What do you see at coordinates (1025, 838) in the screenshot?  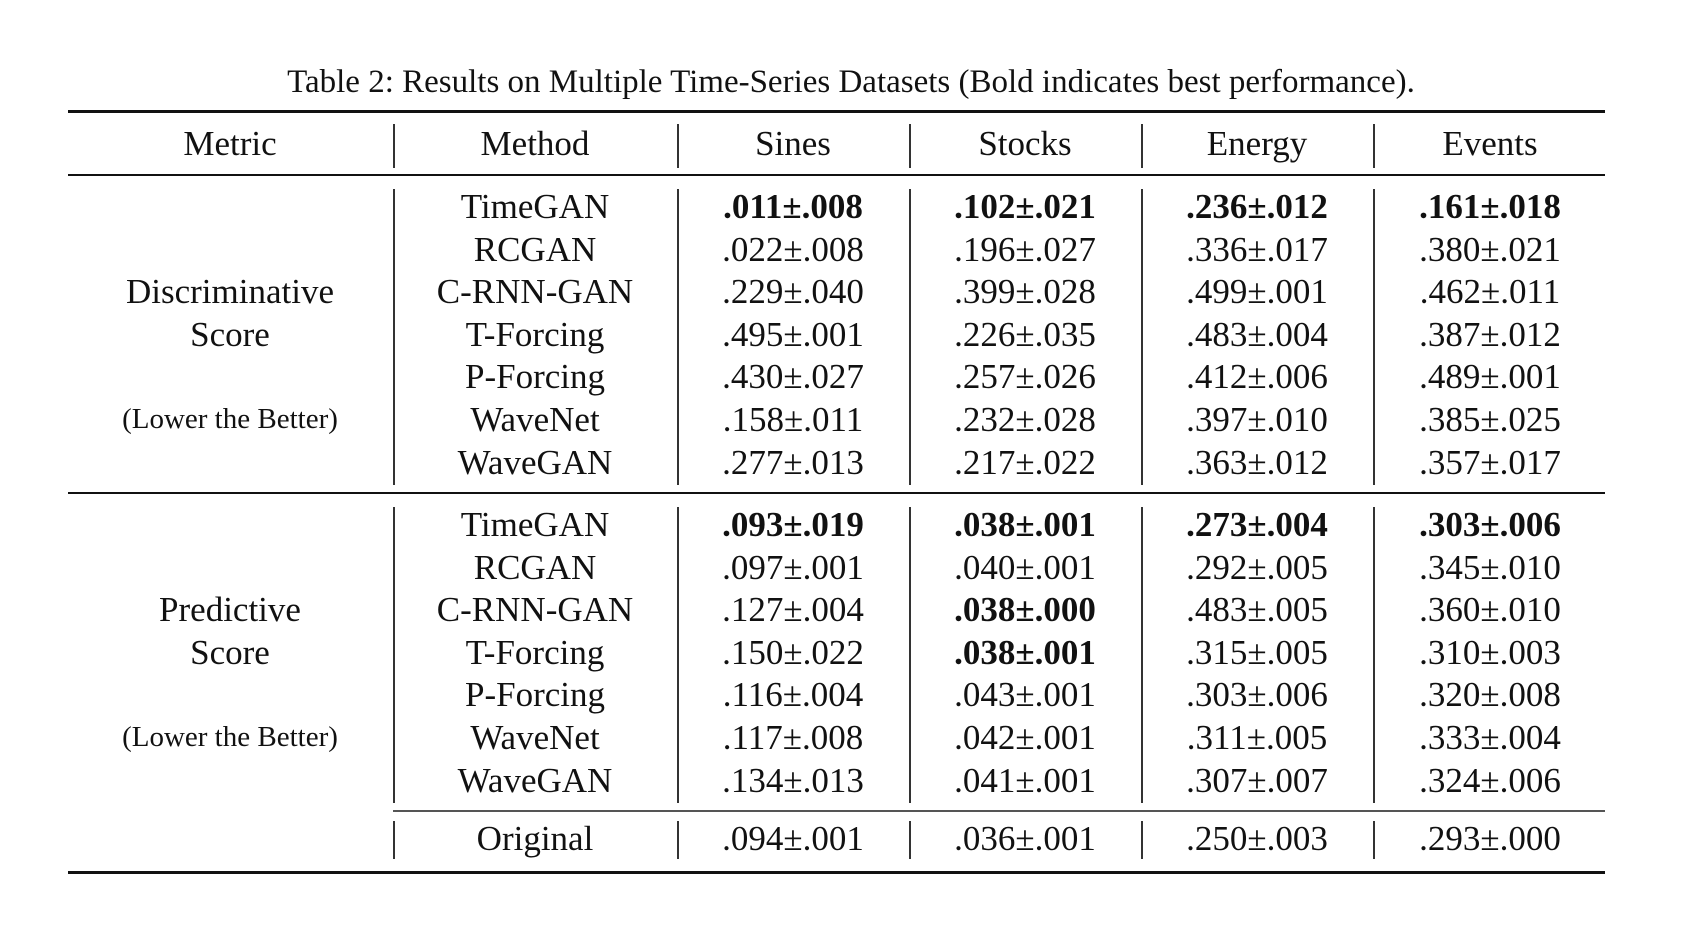 I see `original-score-stocks: .036±.001` at bounding box center [1025, 838].